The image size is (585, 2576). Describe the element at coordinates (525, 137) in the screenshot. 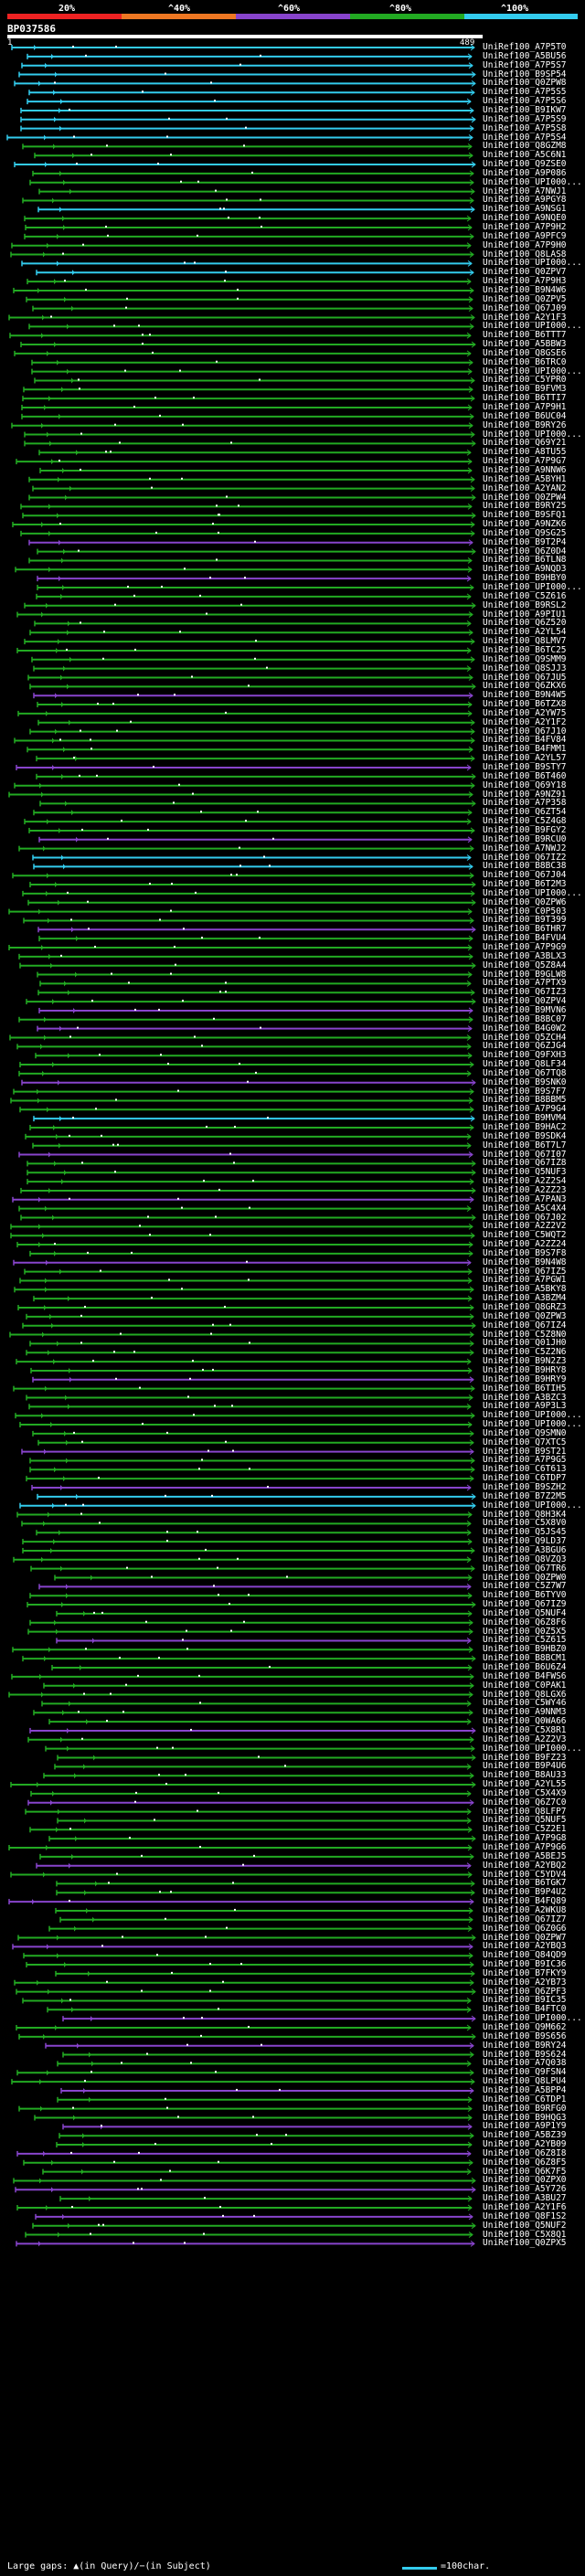

I see `hit-label: UniRef100_A7P5S4` at that location.